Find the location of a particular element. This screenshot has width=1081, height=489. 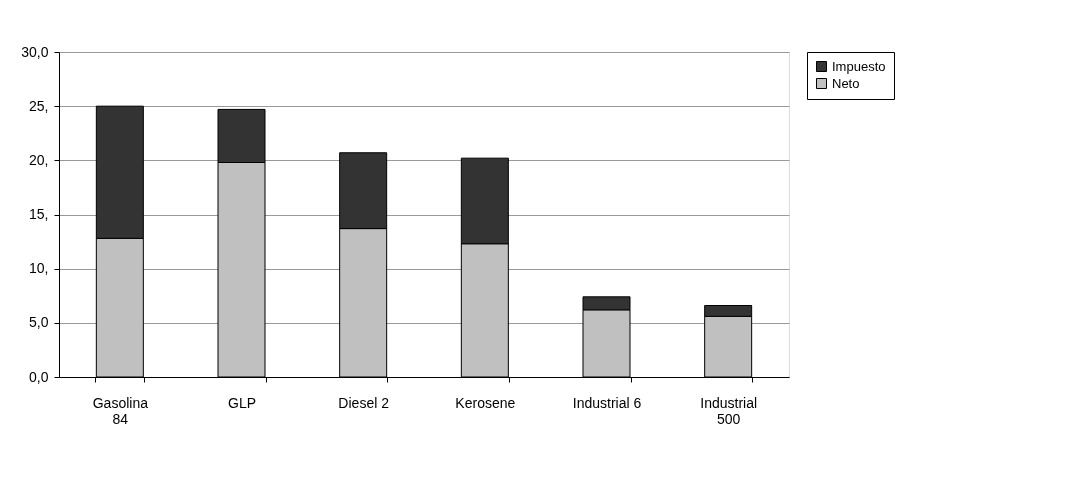

legend-label: Impuesto is located at coordinates (859, 66).